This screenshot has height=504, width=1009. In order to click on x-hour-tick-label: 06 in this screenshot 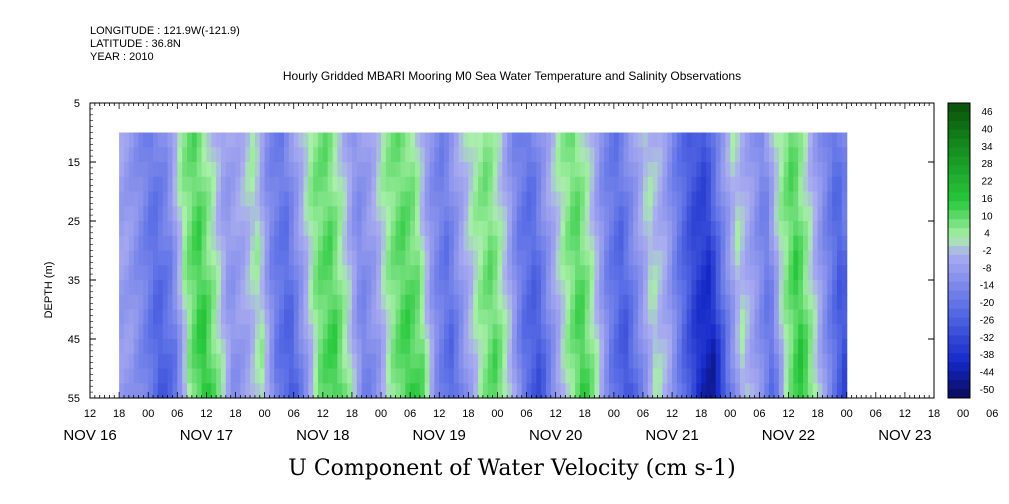, I will do `click(643, 414)`.